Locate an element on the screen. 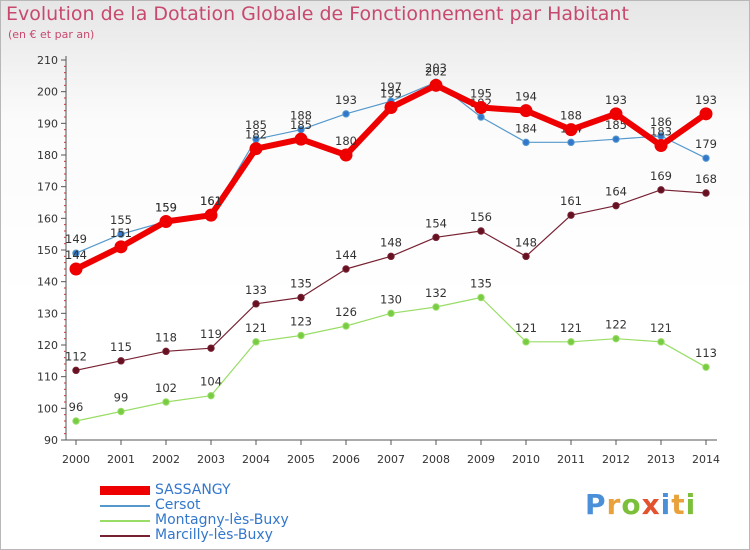 Image resolution: width=750 pixels, height=550 pixels. data-label-montagny-l-s-buxy: 99 is located at coordinates (121, 398).